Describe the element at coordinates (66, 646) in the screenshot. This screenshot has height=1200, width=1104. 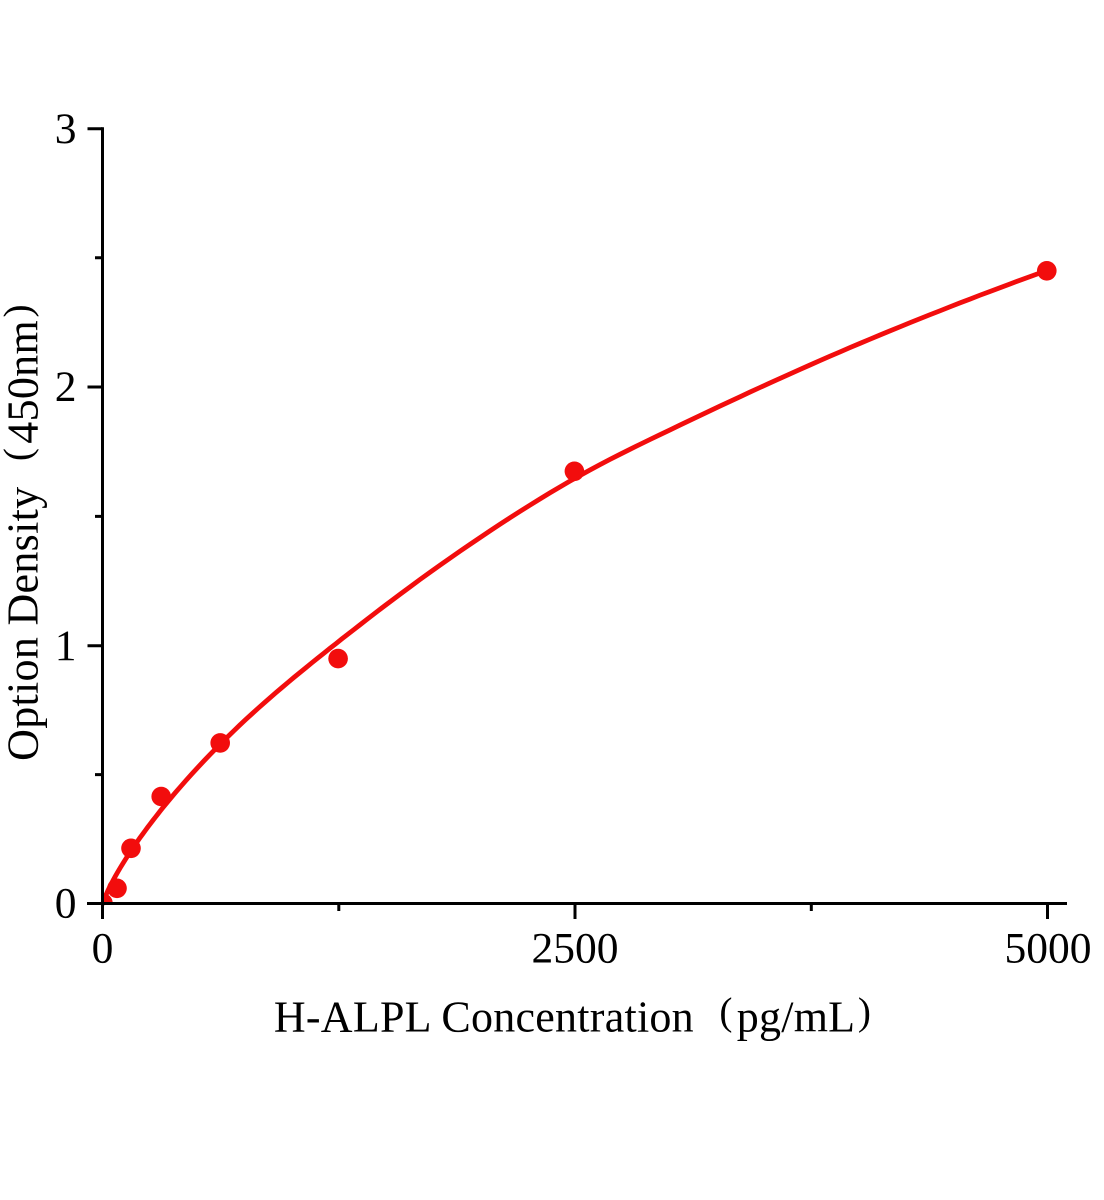
I see `svg-text: 1` at that location.